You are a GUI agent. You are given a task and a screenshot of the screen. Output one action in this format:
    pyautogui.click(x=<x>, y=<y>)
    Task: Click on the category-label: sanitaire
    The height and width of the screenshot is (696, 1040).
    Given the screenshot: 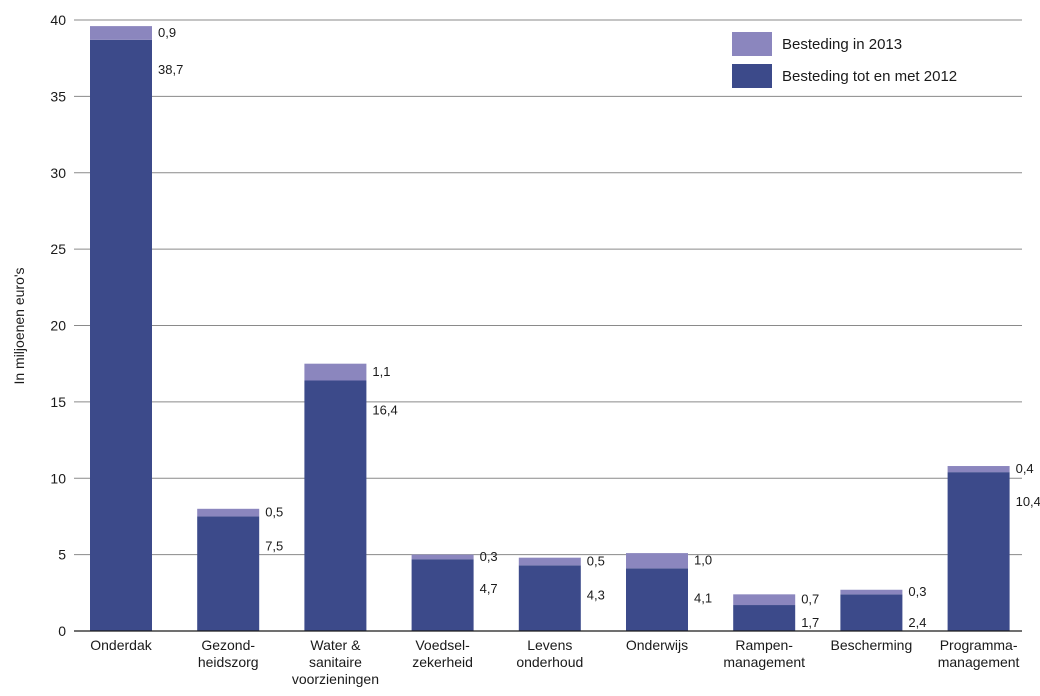 What is the action you would take?
    pyautogui.click(x=335, y=662)
    